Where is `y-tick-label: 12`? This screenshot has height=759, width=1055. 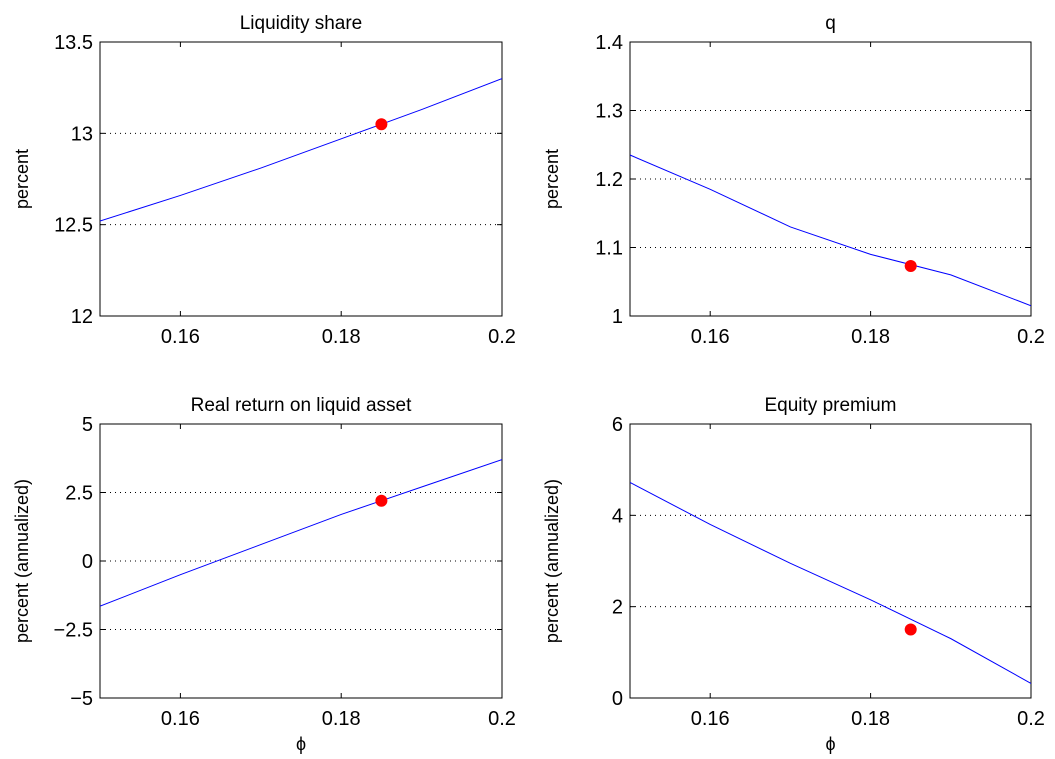 y-tick-label: 12 is located at coordinates (82, 317).